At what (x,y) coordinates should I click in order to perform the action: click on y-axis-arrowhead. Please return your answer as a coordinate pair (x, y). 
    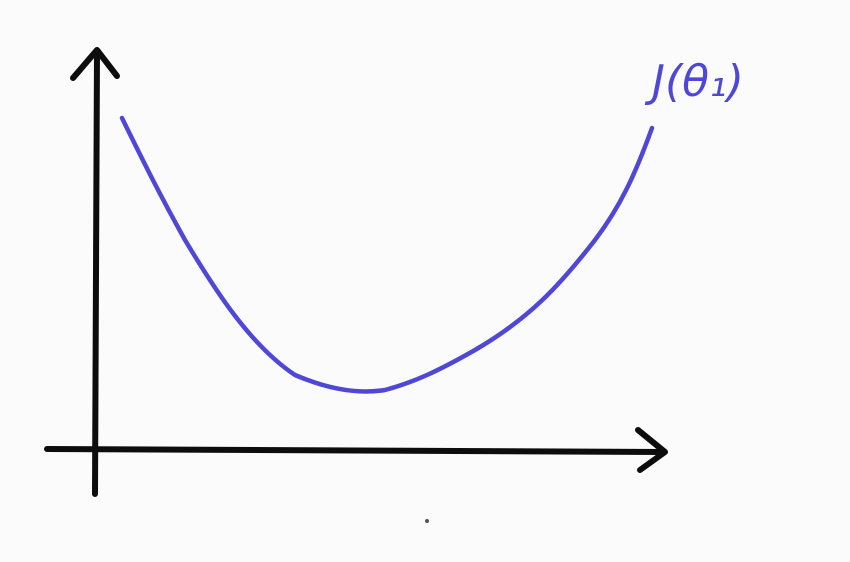
    Looking at the image, I should click on (95, 64).